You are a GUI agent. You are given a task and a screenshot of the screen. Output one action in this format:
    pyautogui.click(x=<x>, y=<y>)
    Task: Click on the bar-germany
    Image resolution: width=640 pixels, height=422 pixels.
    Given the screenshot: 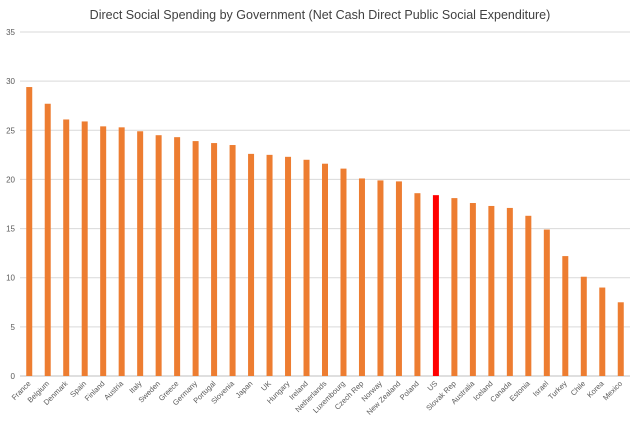 What is the action you would take?
    pyautogui.click(x=195, y=258)
    